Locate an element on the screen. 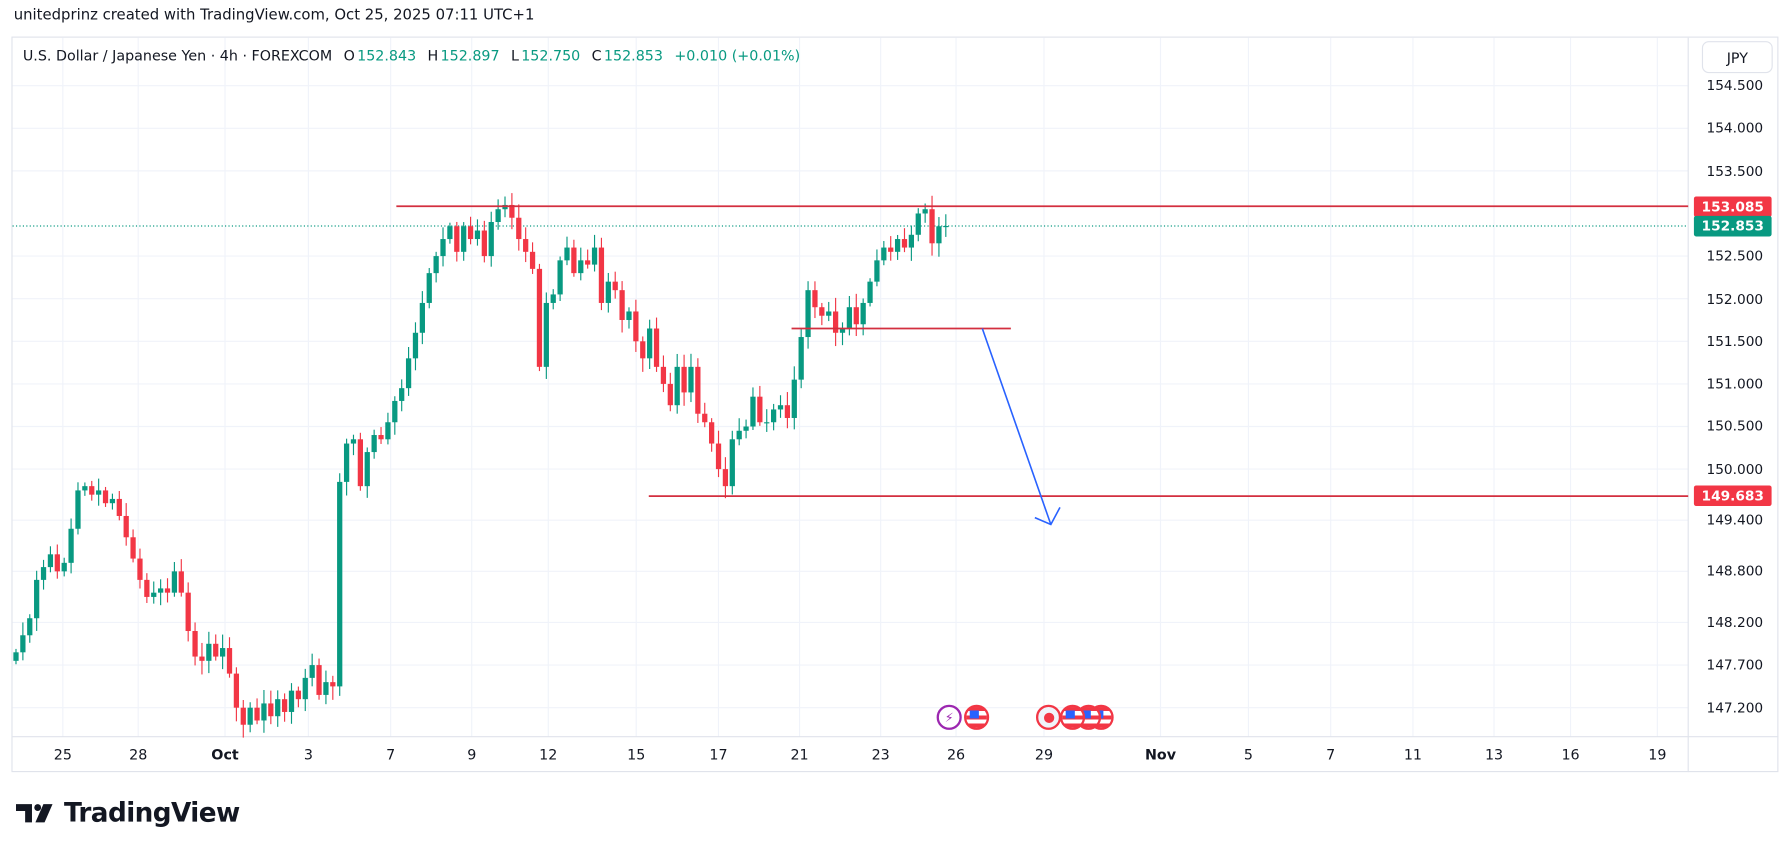 This screenshot has width=1791, height=854. record-event-icon is located at coordinates (1048, 717).